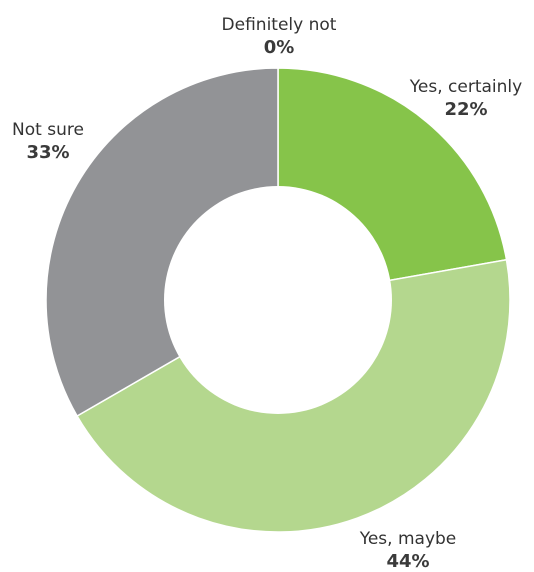 Image resolution: width=534 pixels, height=572 pixels. Describe the element at coordinates (279, 47) in the screenshot. I see `value-definitely-not: 0%` at that location.